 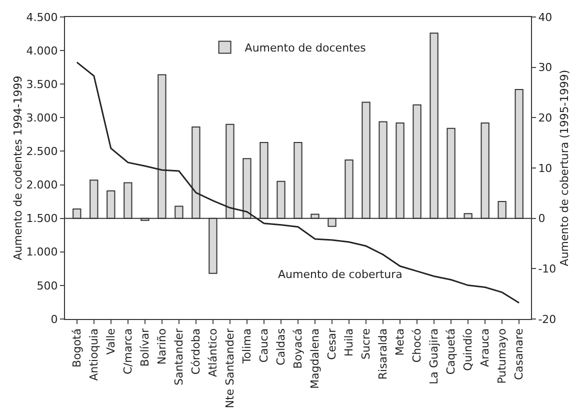 What do you see at coordinates (93, 354) in the screenshot?
I see `x-tick-label: Antioquia` at bounding box center [93, 354].